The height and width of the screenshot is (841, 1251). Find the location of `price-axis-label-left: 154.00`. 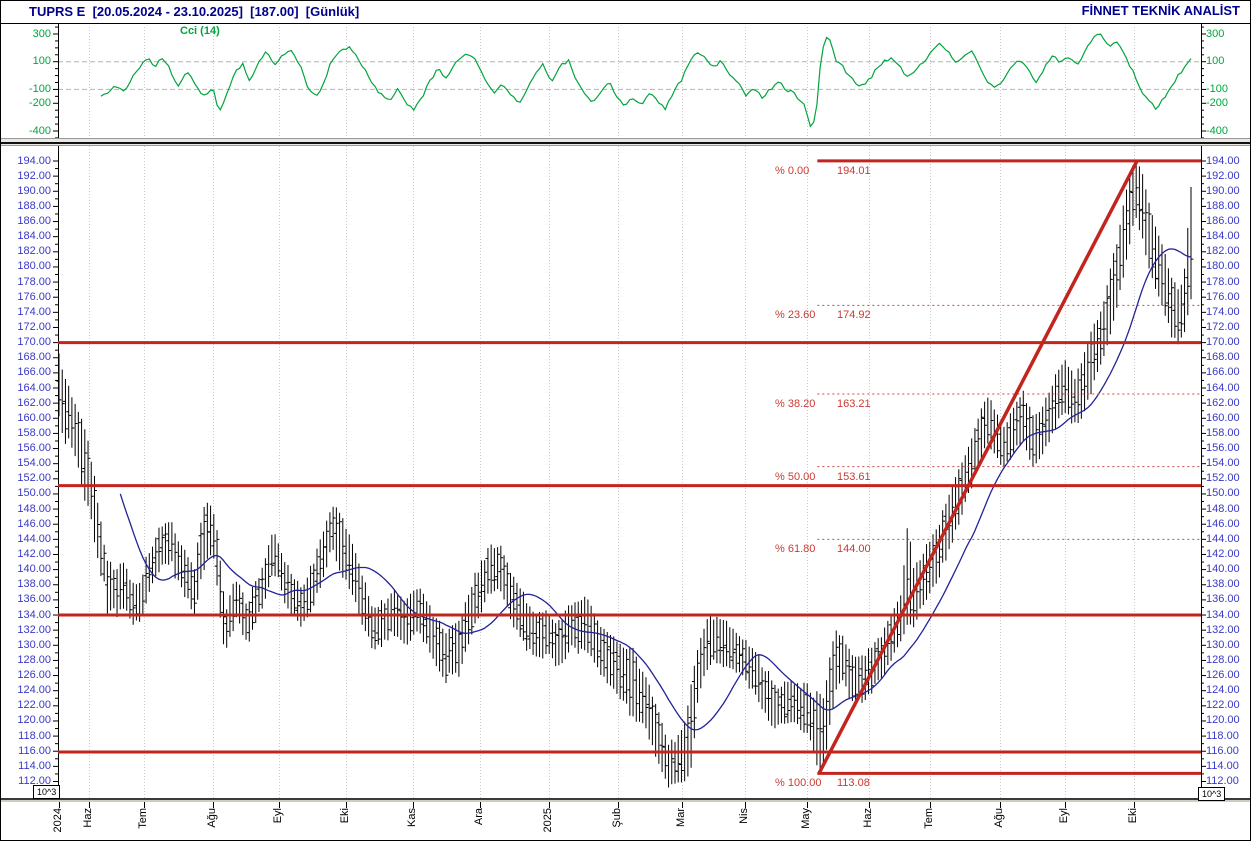

price-axis-label-left: 154.00 is located at coordinates (34, 463).